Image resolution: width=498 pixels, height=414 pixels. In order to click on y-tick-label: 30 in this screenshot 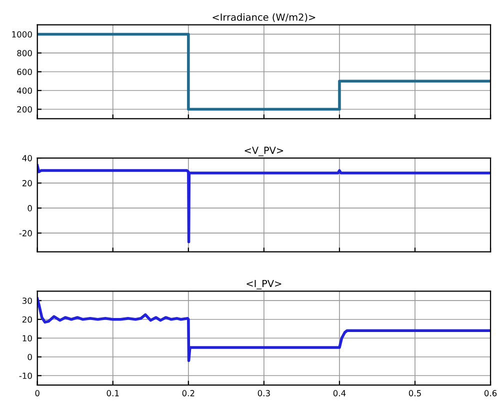, I will do `click(27, 301)`.